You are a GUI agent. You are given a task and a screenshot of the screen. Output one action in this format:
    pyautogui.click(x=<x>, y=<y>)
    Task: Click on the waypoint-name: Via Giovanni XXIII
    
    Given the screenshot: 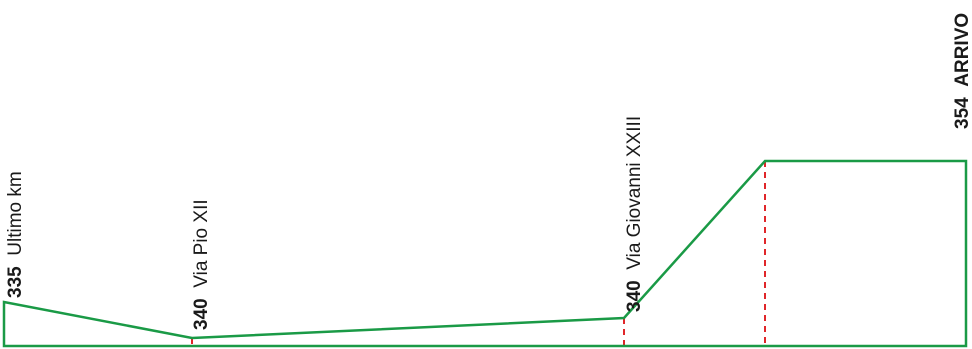 What is the action you would take?
    pyautogui.click(x=634, y=193)
    